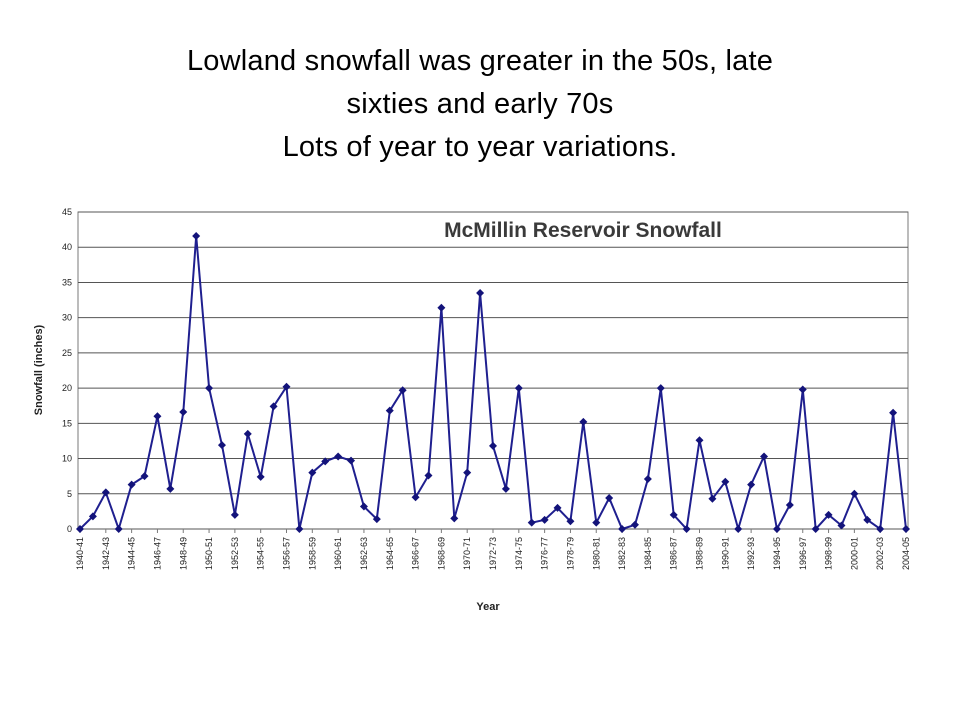 The width and height of the screenshot is (960, 720). What do you see at coordinates (67, 423) in the screenshot?
I see `y-tick-label: 15` at bounding box center [67, 423].